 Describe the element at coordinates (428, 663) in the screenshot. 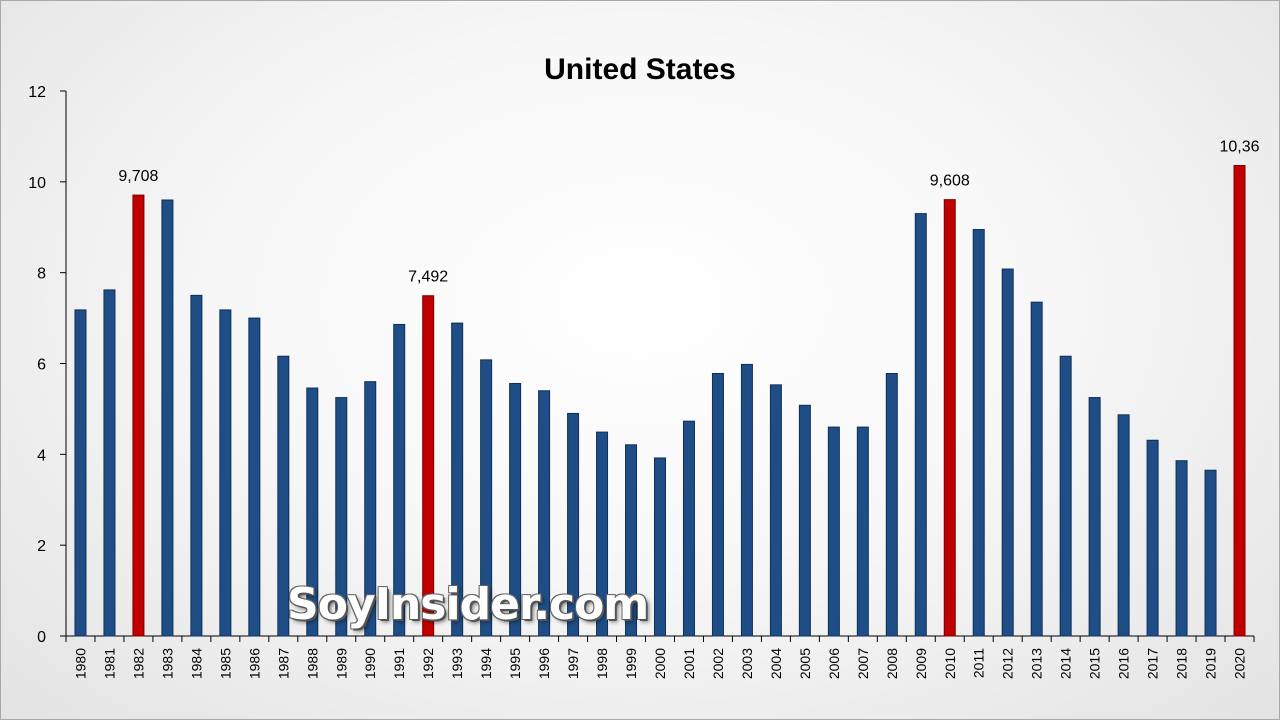

I see `x-tick-label: 1992` at that location.